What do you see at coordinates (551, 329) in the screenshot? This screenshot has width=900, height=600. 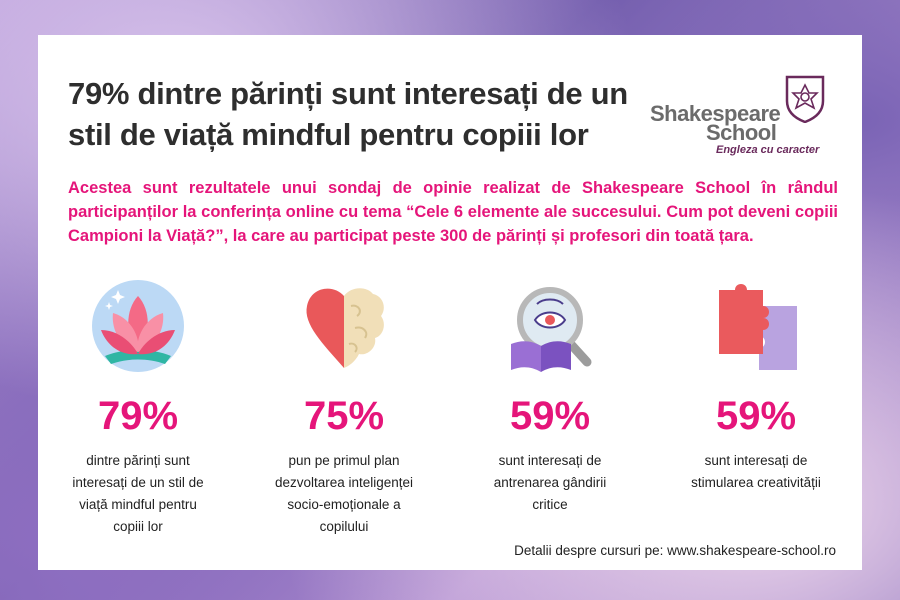 I see `magnifier-book-icon` at bounding box center [551, 329].